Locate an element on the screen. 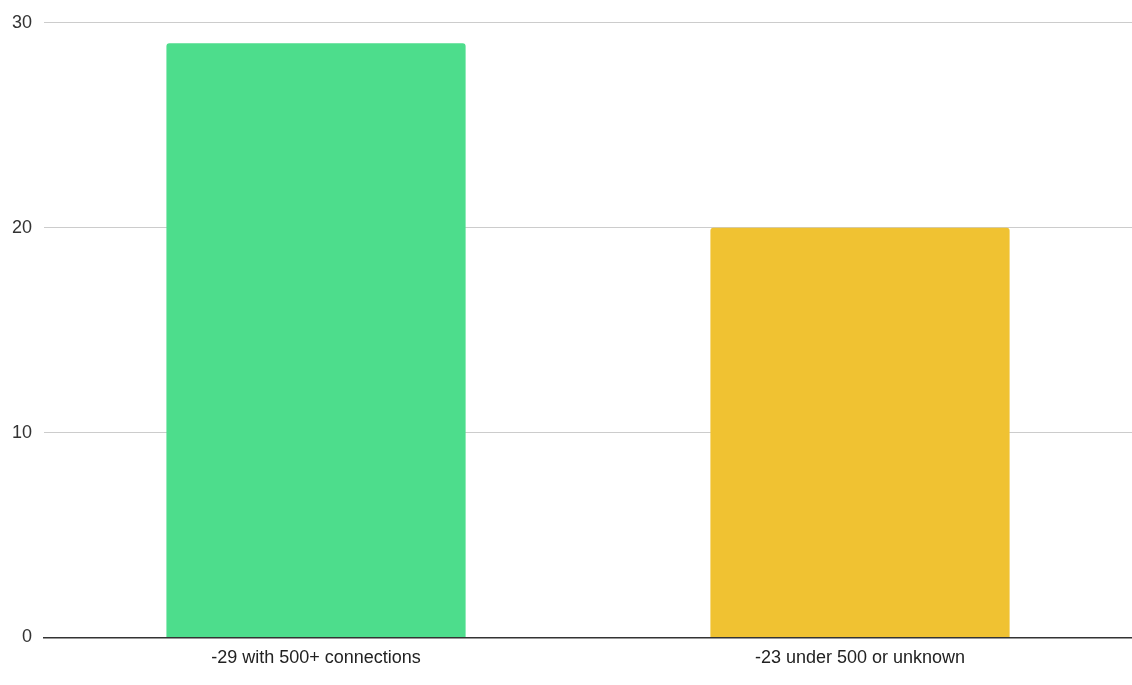  y-tick-label: 30 is located at coordinates (22, 21).